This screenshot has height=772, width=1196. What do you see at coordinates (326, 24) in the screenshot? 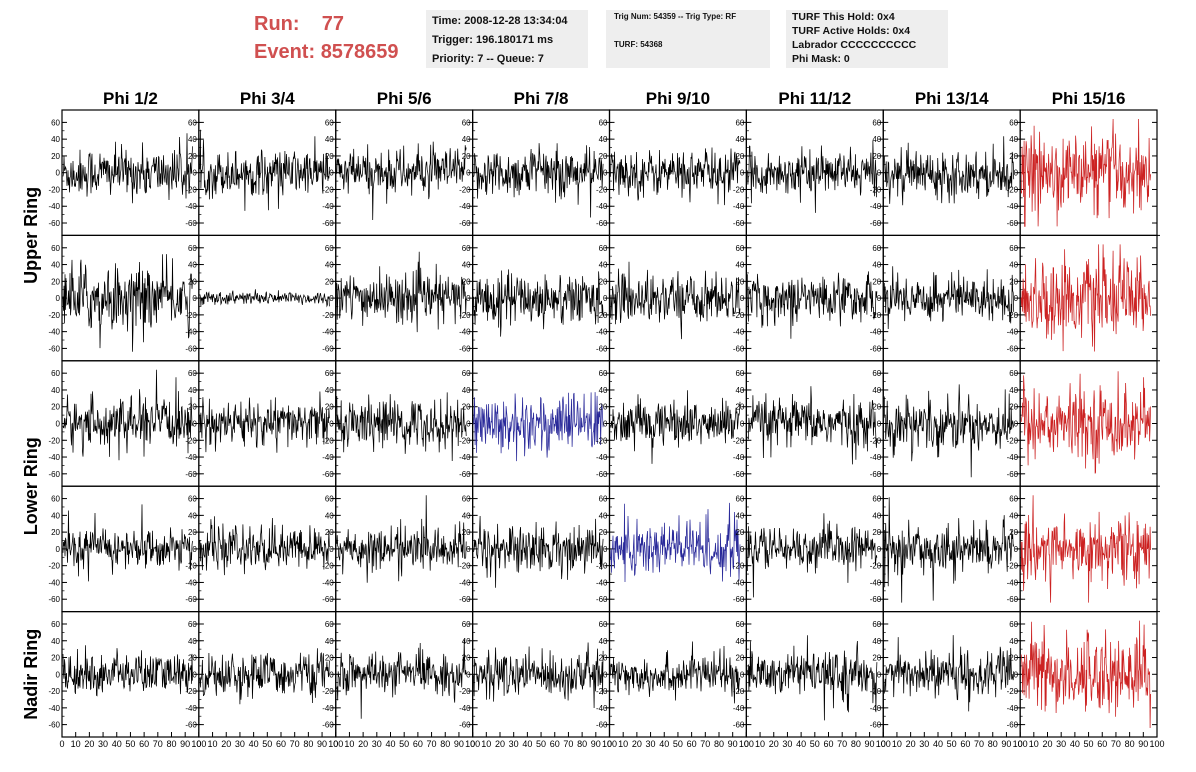
I see `run-row: Run: 77` at bounding box center [326, 24].